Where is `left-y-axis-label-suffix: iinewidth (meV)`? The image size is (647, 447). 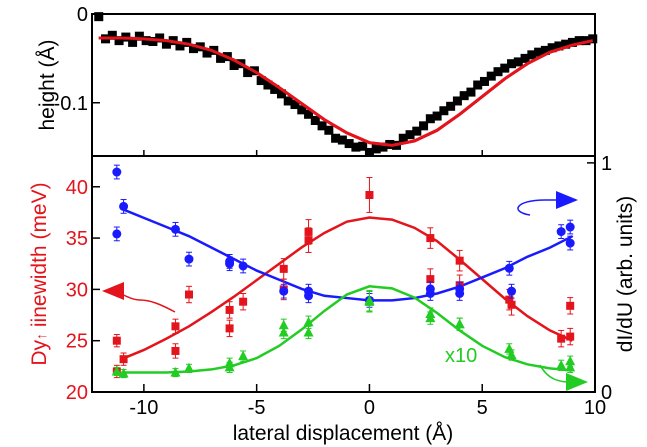 left-y-axis-label-suffix: iinewidth (meV) is located at coordinates (39, 257).